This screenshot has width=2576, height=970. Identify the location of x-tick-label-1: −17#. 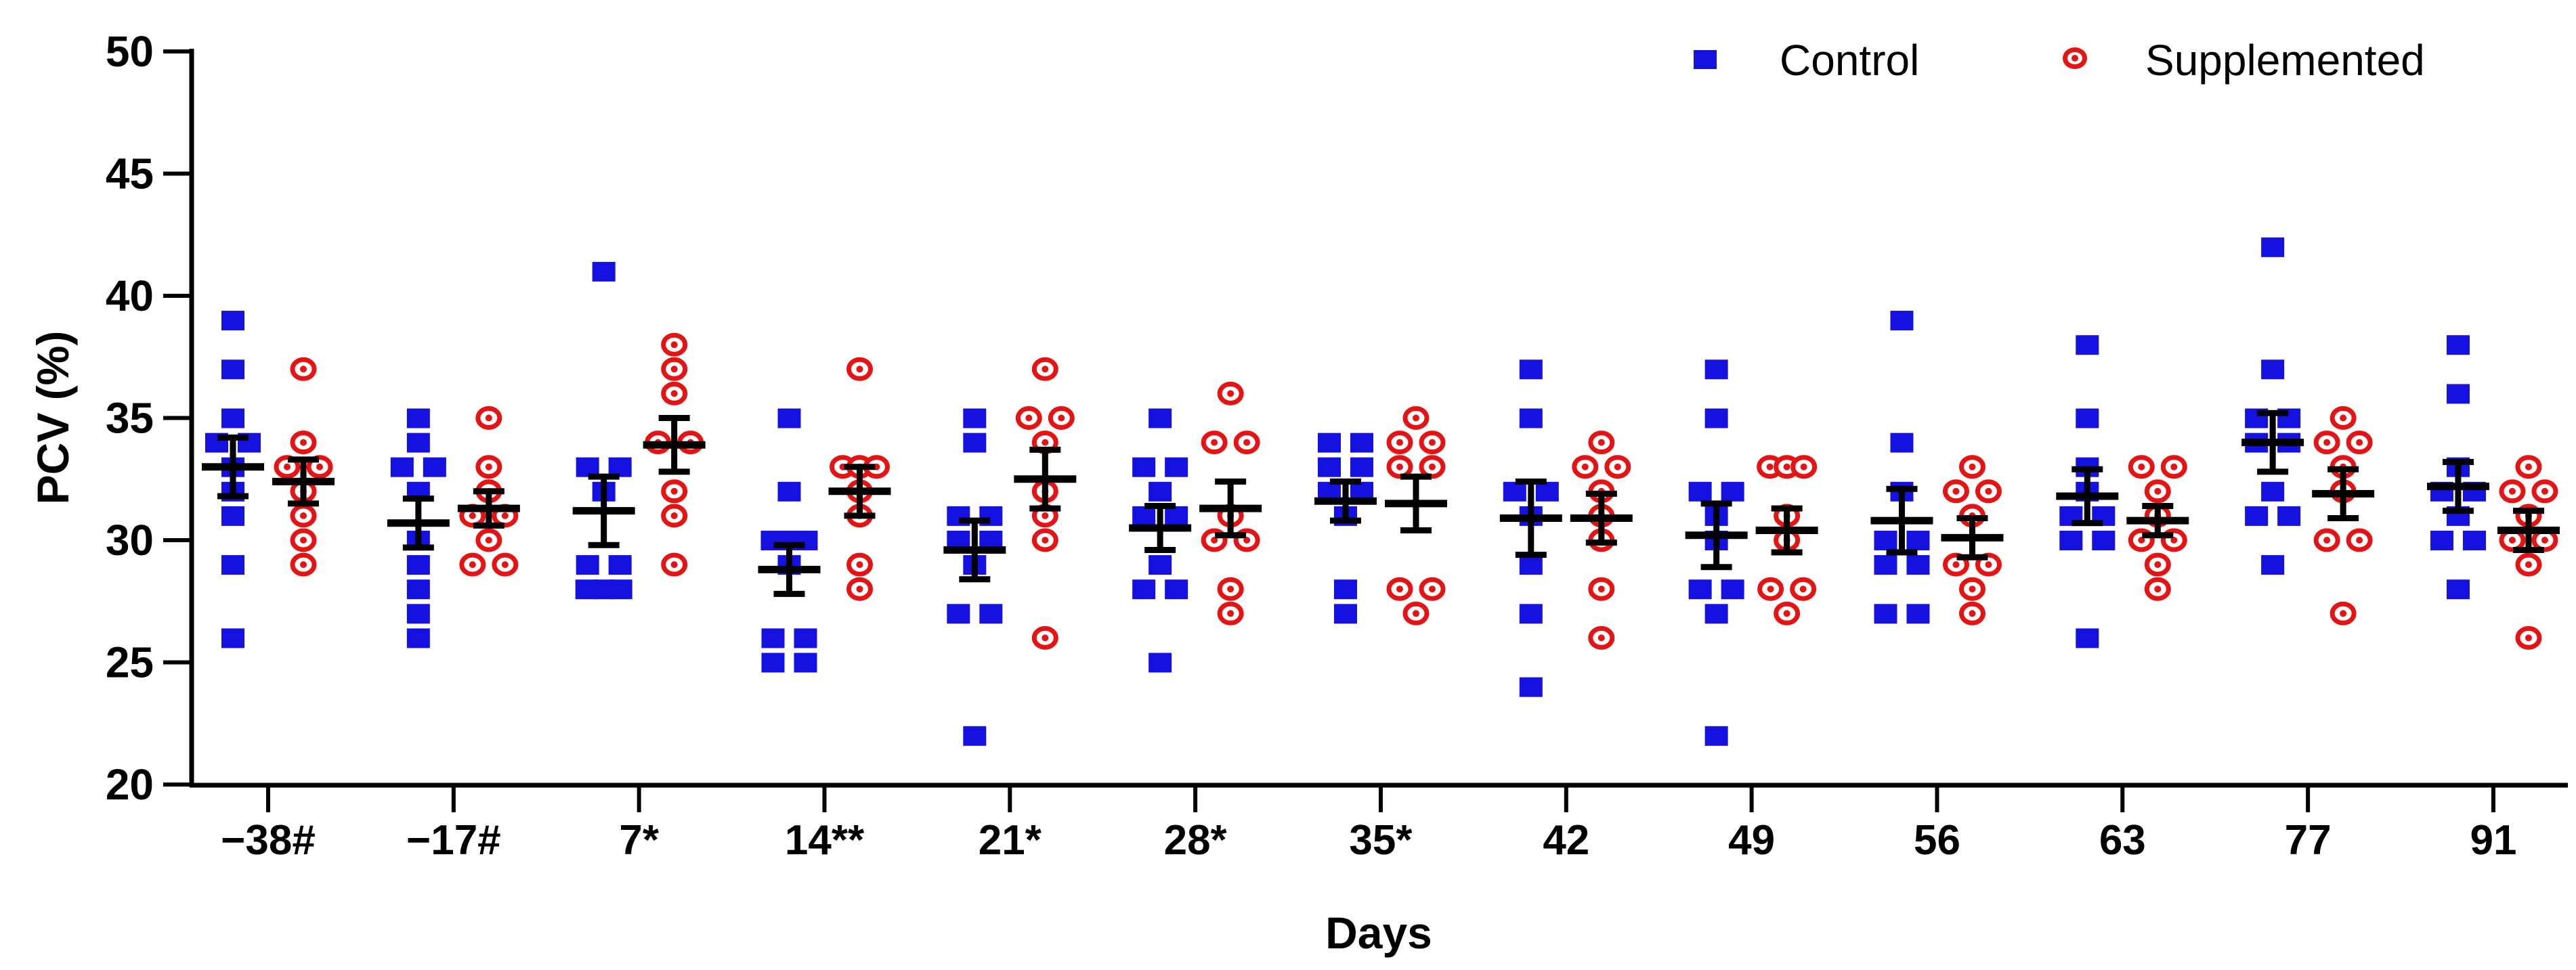
(453, 840).